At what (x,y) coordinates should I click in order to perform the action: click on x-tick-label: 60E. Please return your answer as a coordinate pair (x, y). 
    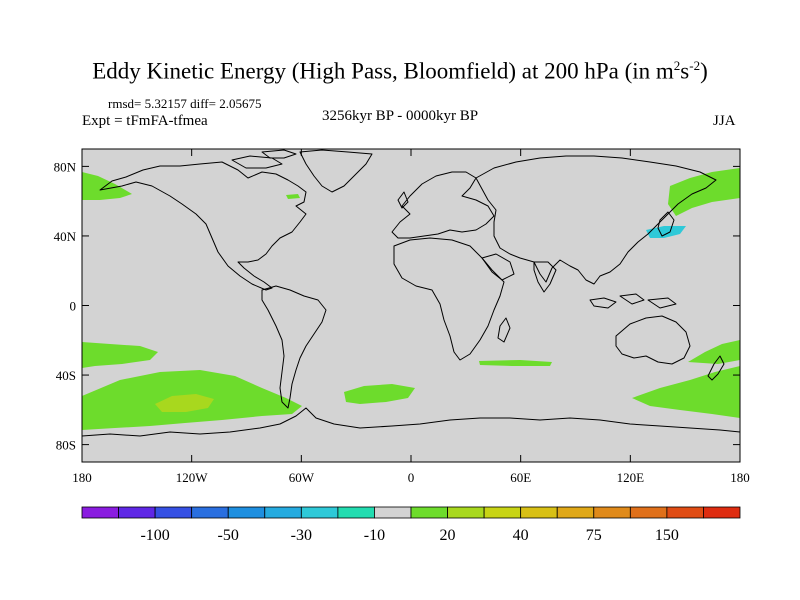
    Looking at the image, I should click on (520, 477).